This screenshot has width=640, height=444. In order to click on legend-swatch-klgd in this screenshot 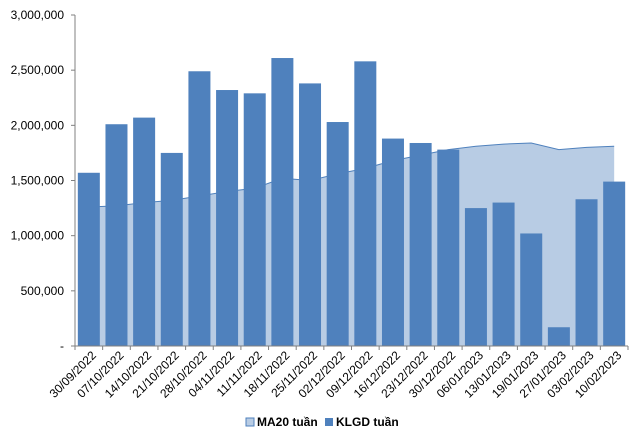, I will do `click(329, 422)`.